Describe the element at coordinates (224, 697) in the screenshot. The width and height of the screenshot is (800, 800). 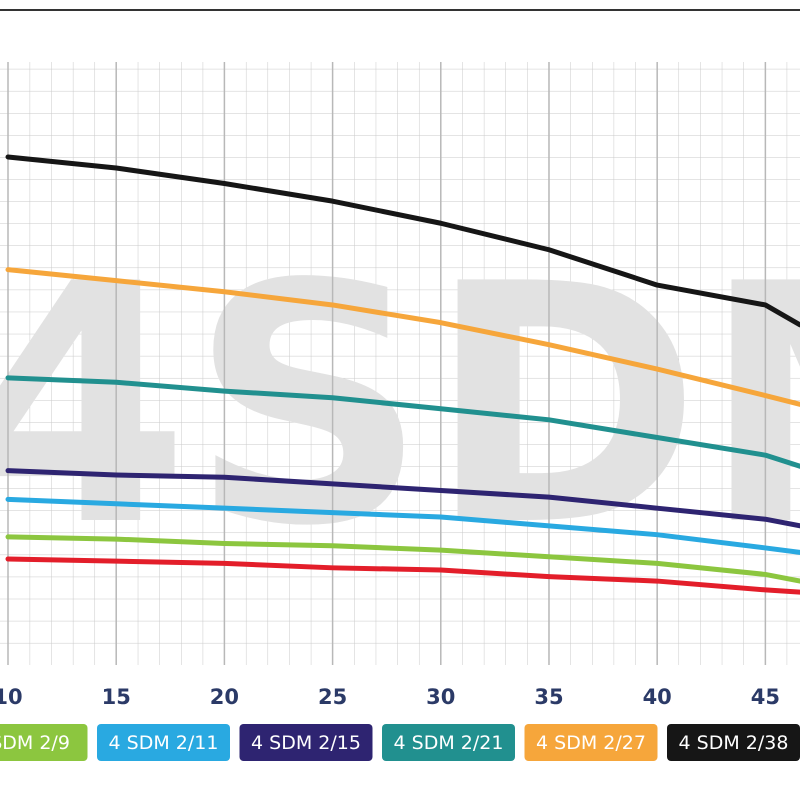
I see `x-tick-label: 20` at that location.